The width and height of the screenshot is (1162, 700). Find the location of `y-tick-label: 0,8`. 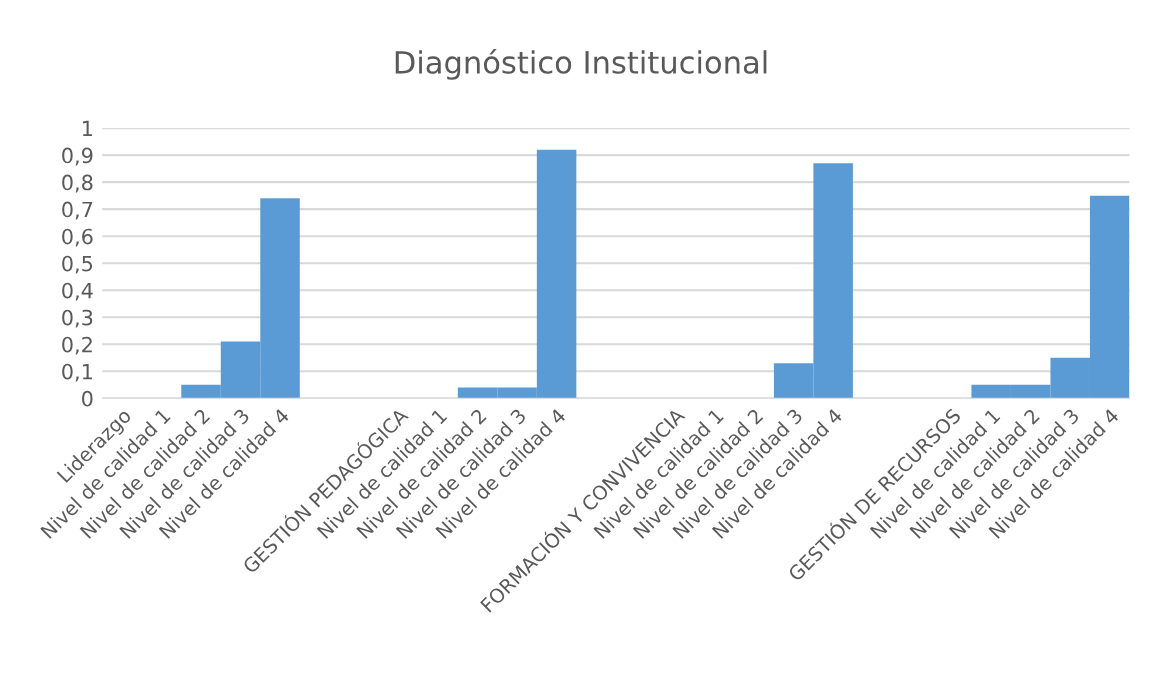

y-tick-label: 0,8 is located at coordinates (77, 183).